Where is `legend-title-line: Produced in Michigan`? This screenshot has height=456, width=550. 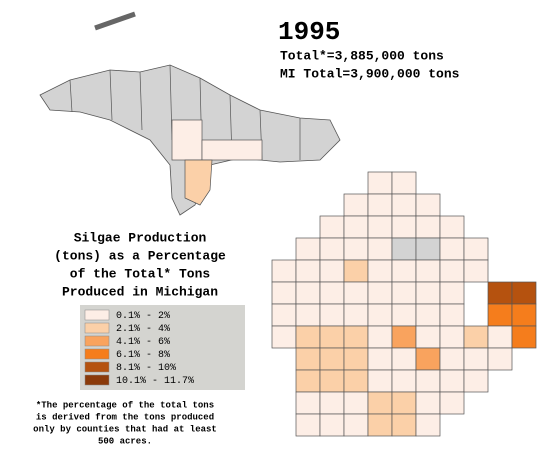
legend-title-line: Produced in Michigan is located at coordinates (140, 291).